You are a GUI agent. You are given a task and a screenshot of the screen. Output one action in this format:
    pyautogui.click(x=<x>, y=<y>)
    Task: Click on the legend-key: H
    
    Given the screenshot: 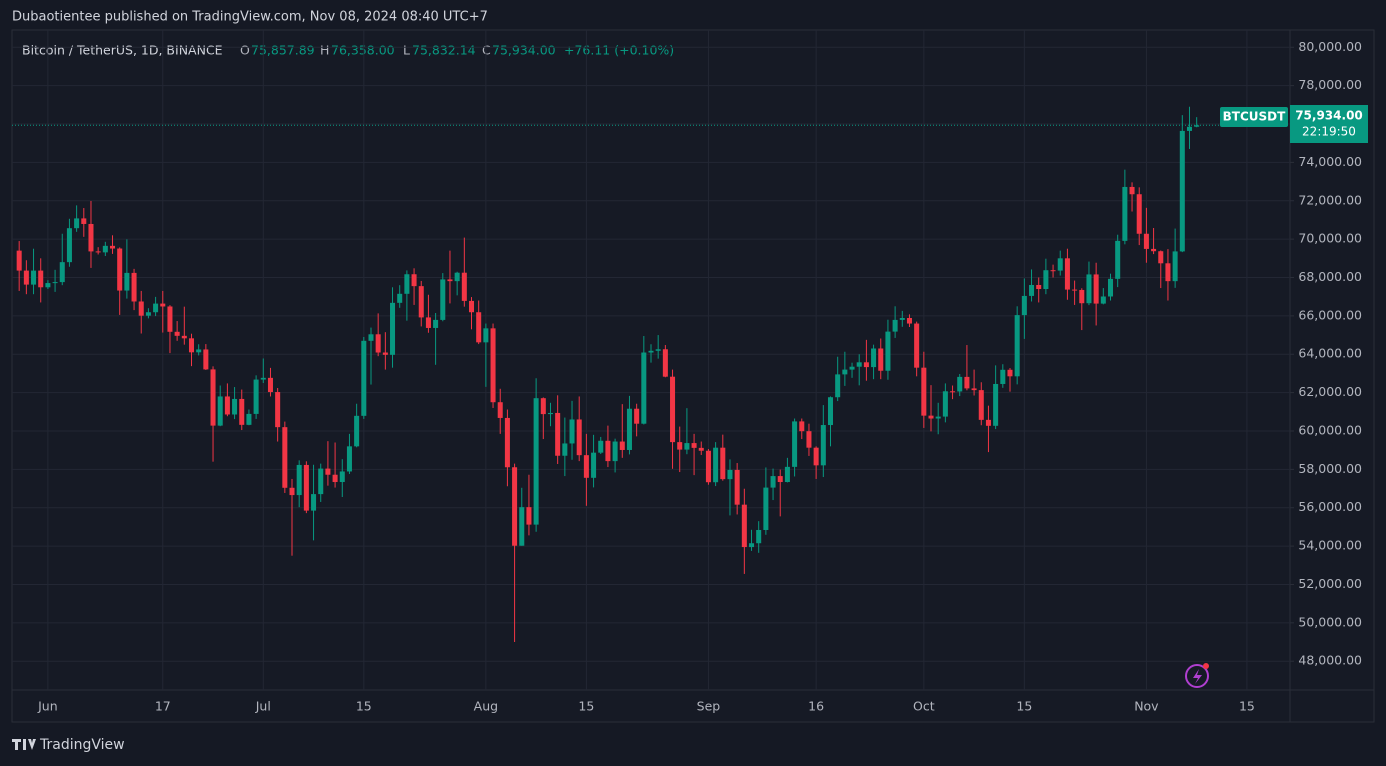 What is the action you would take?
    pyautogui.click(x=324, y=50)
    